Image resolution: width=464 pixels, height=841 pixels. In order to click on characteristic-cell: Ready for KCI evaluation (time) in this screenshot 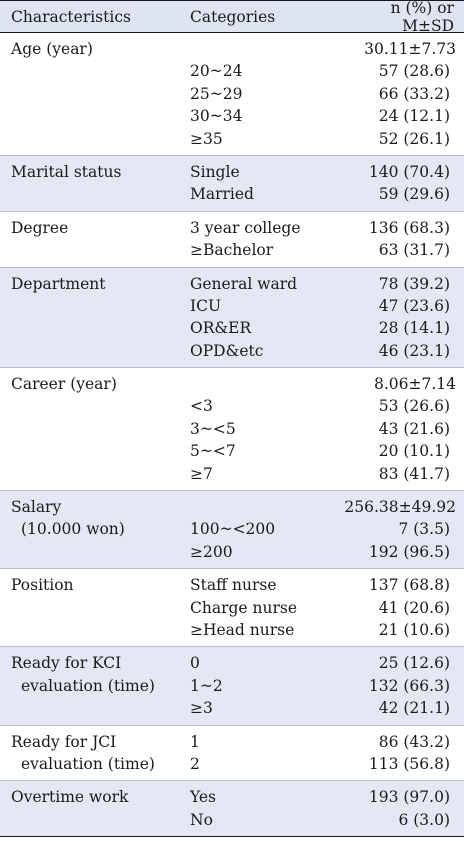, I will do `click(90, 685)`.